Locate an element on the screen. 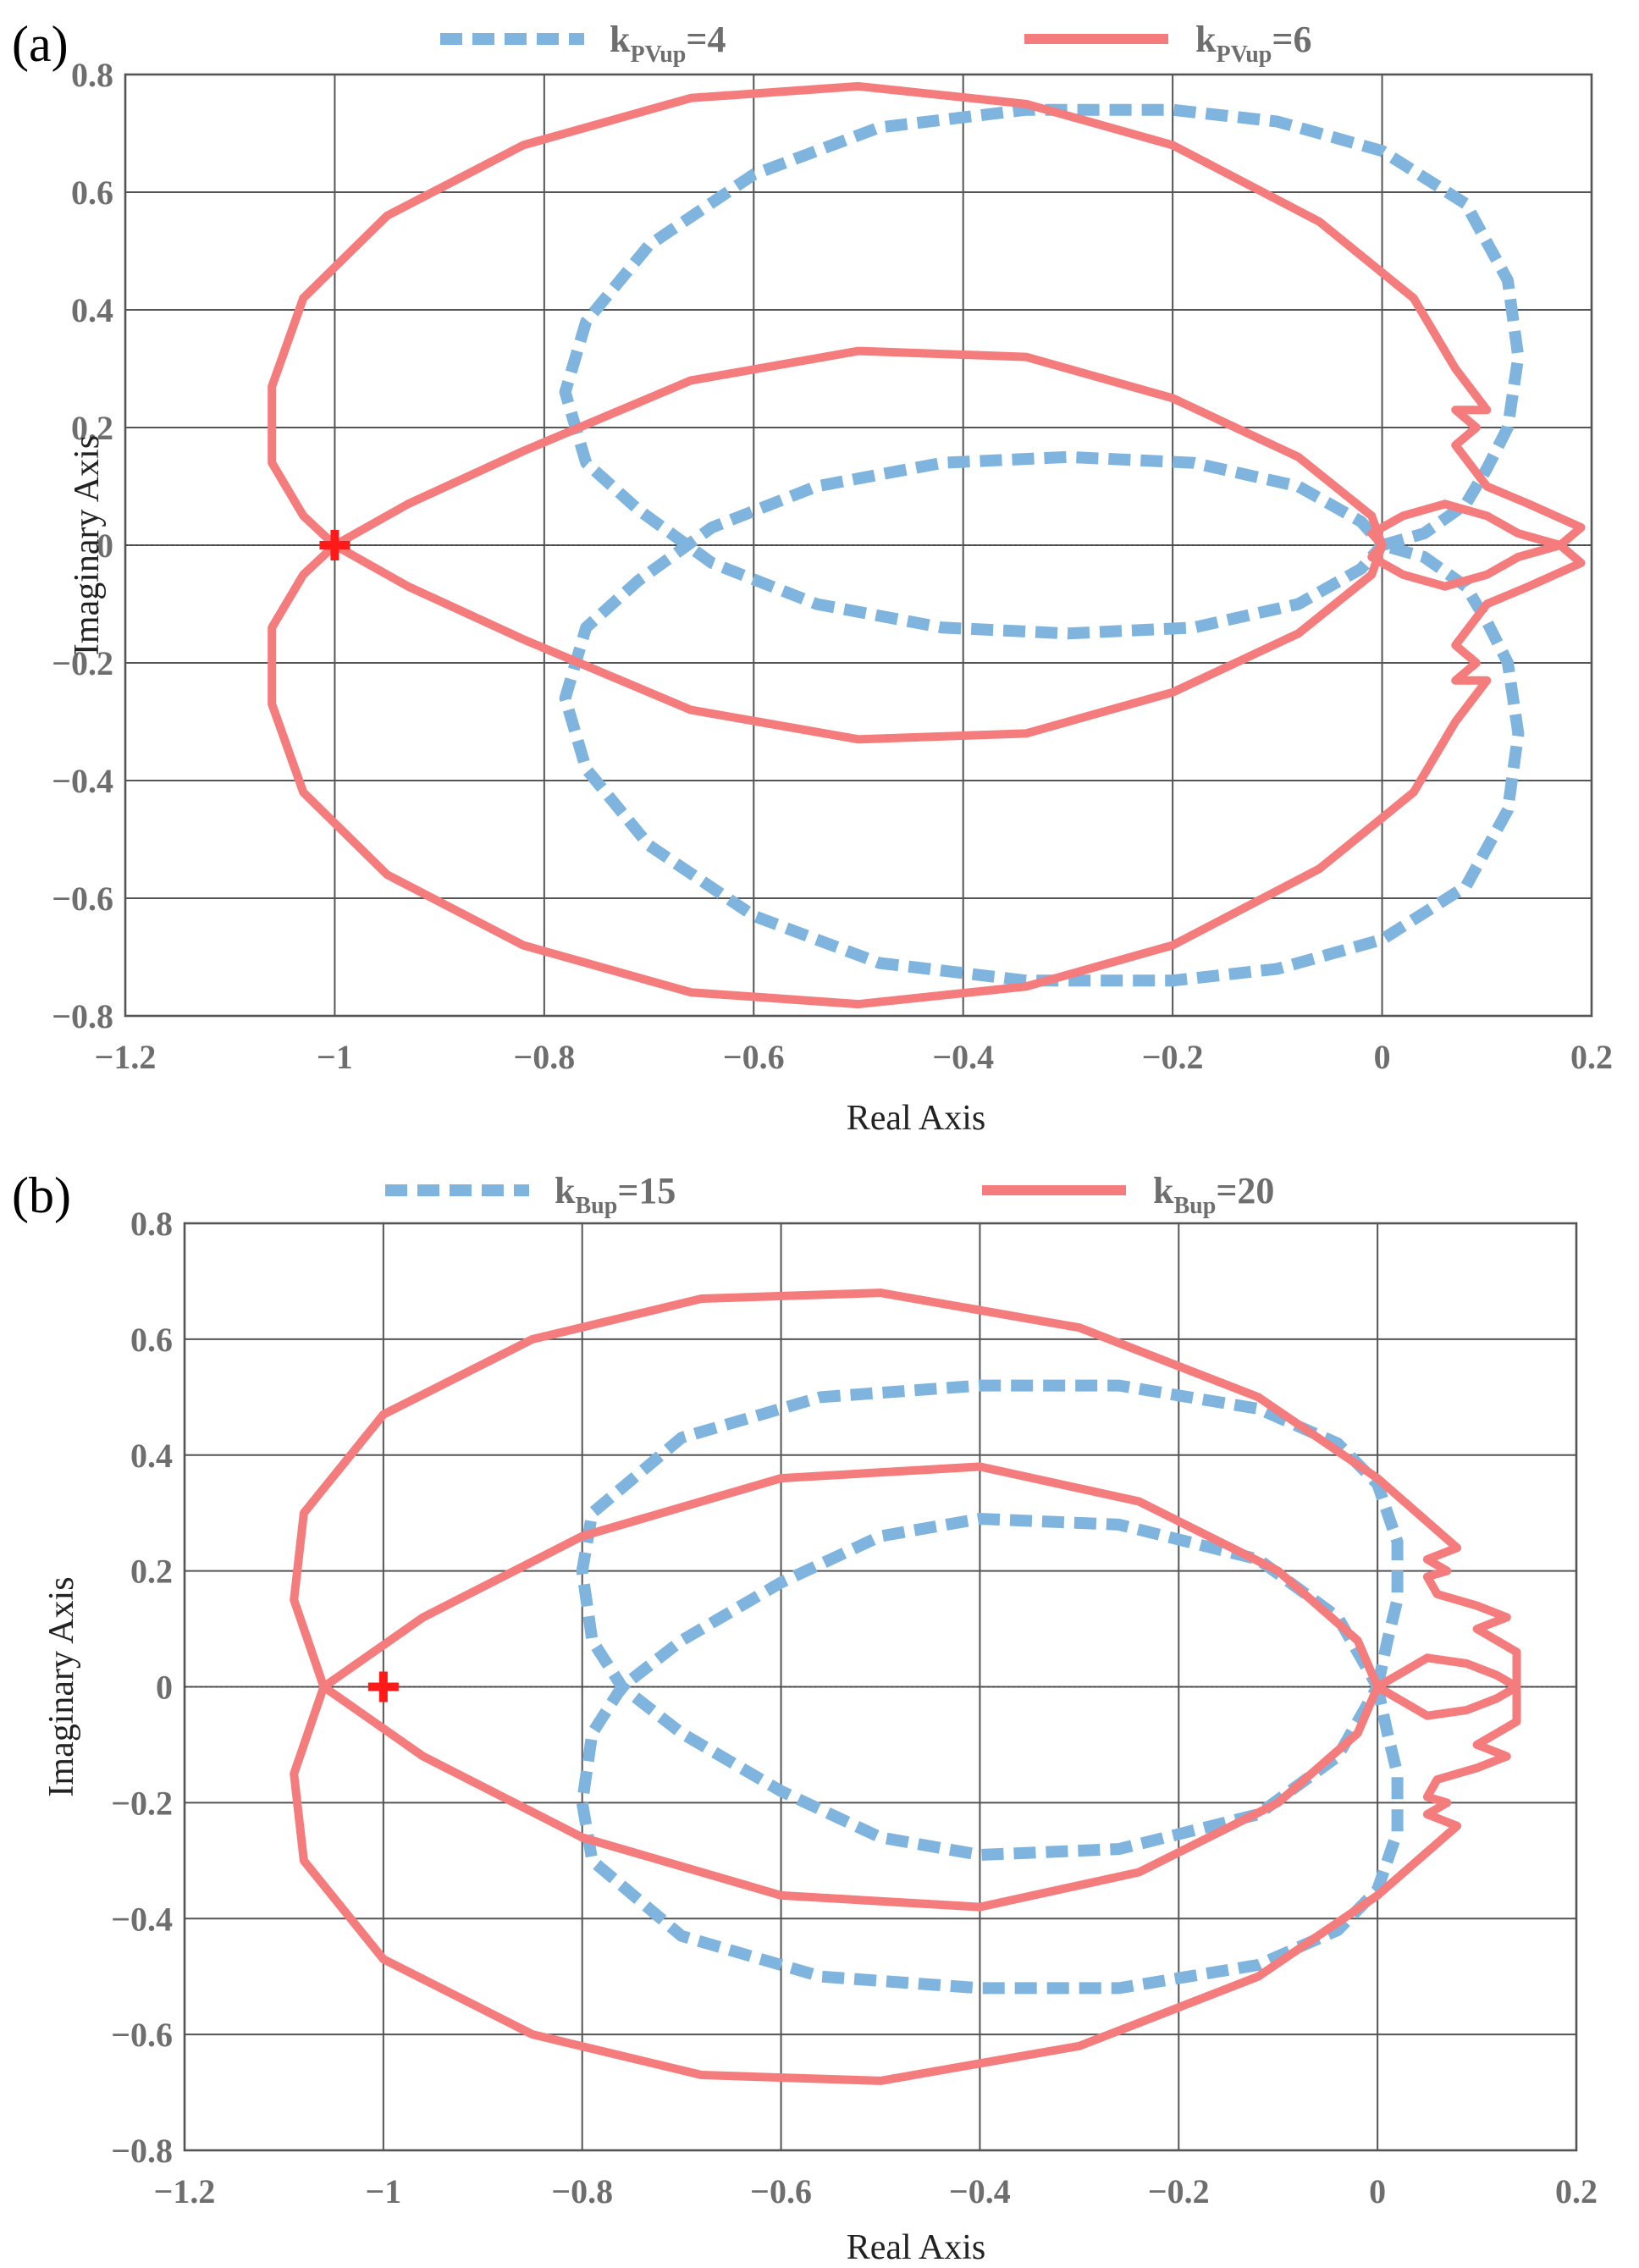  legend-label: kPVup=6 is located at coordinates (1253, 43).